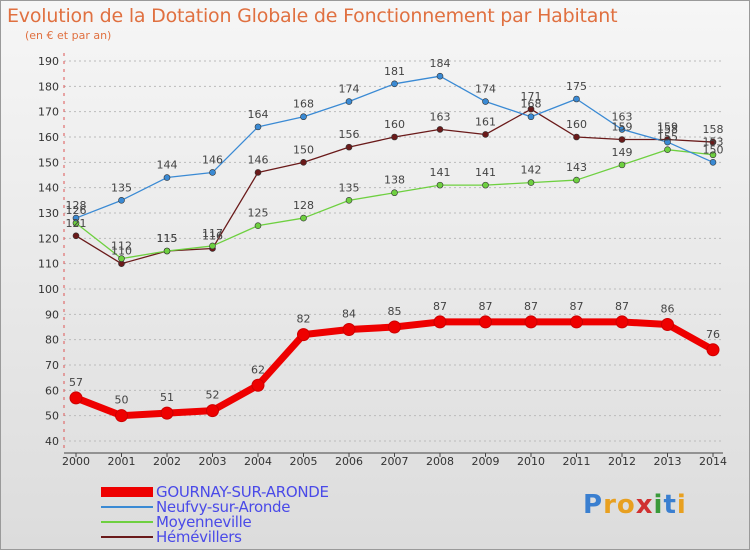  I want to click on data-label-moyenneville: 143, so click(576, 167).